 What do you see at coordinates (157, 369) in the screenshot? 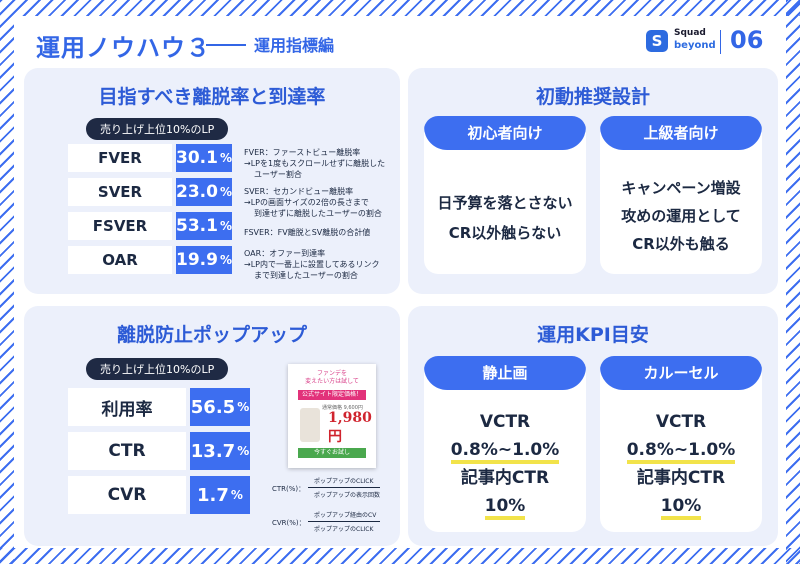
I see `popup-tag: 売り上げ上位10%のLP` at bounding box center [157, 369].